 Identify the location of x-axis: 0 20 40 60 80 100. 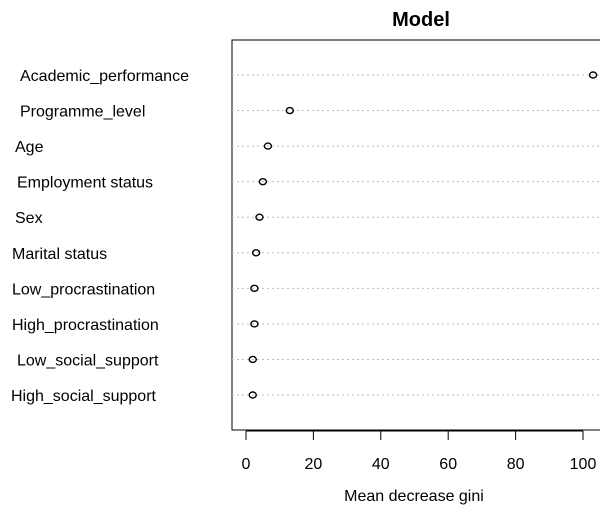
(419, 451).